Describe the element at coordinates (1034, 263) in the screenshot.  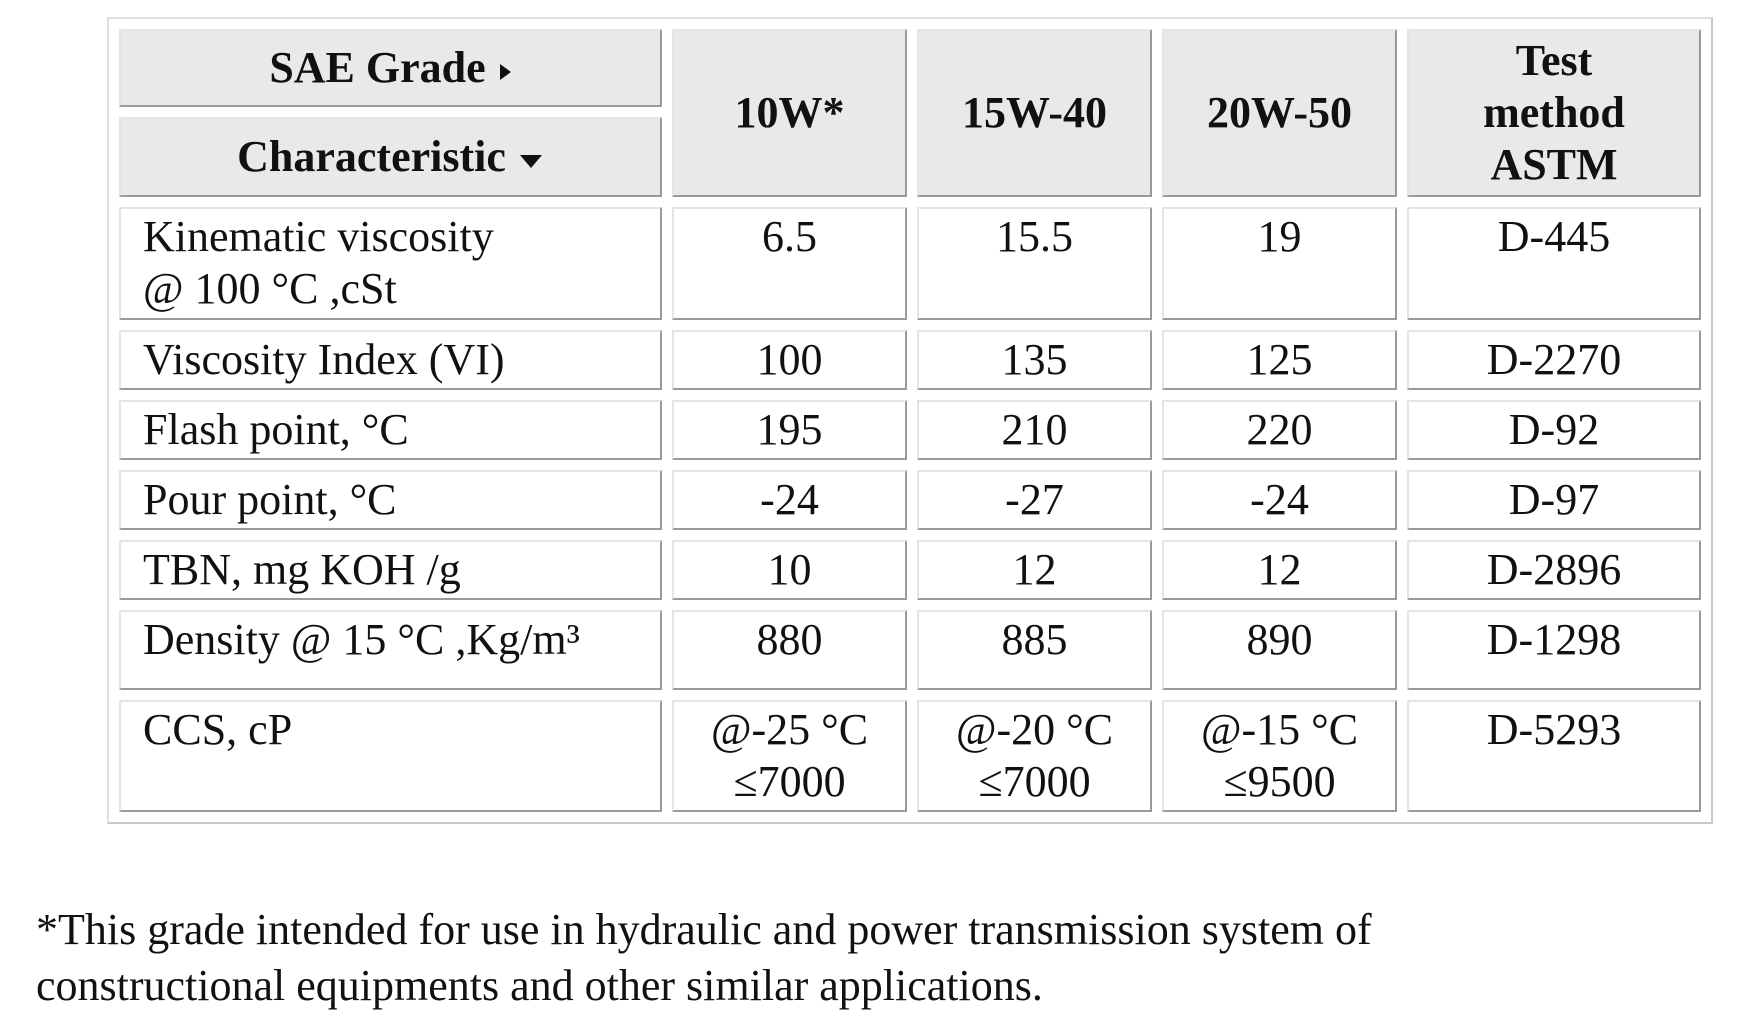
I see `table-cell: 15.5` at that location.